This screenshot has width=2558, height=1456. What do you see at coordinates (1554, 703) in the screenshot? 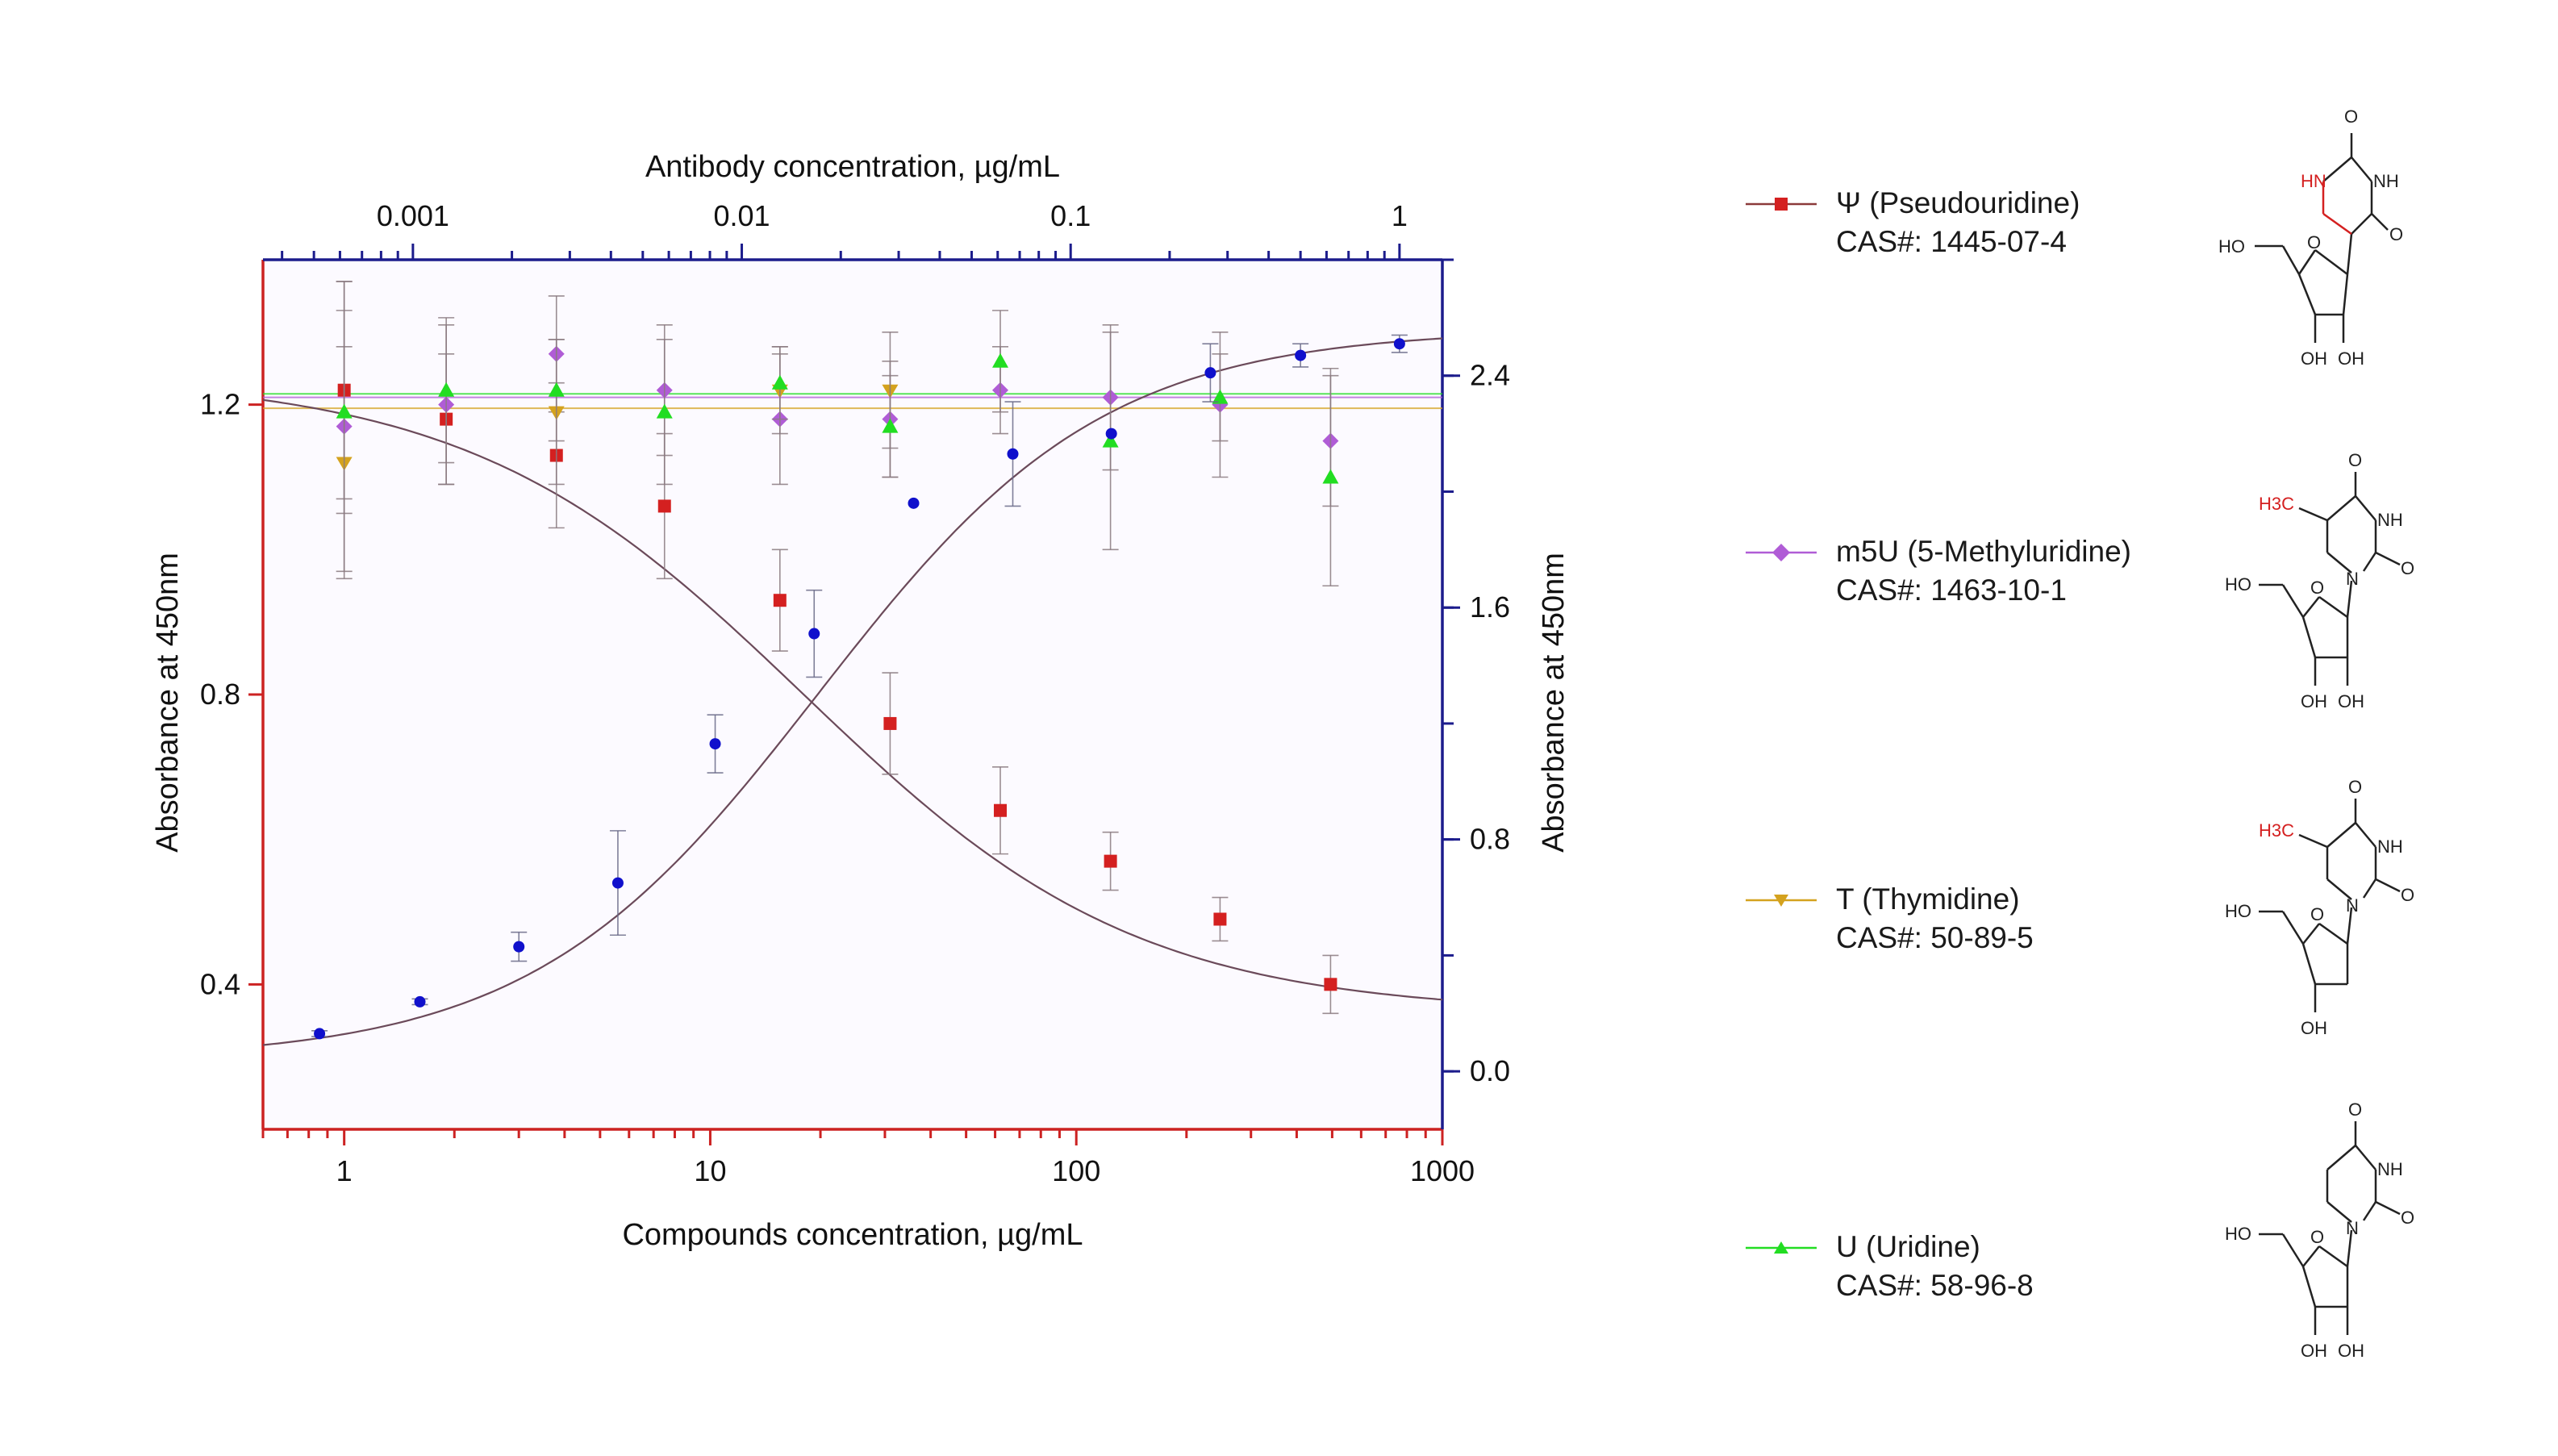
I see `y-right-axis-title: Absorbance at 450nm` at bounding box center [1554, 703].